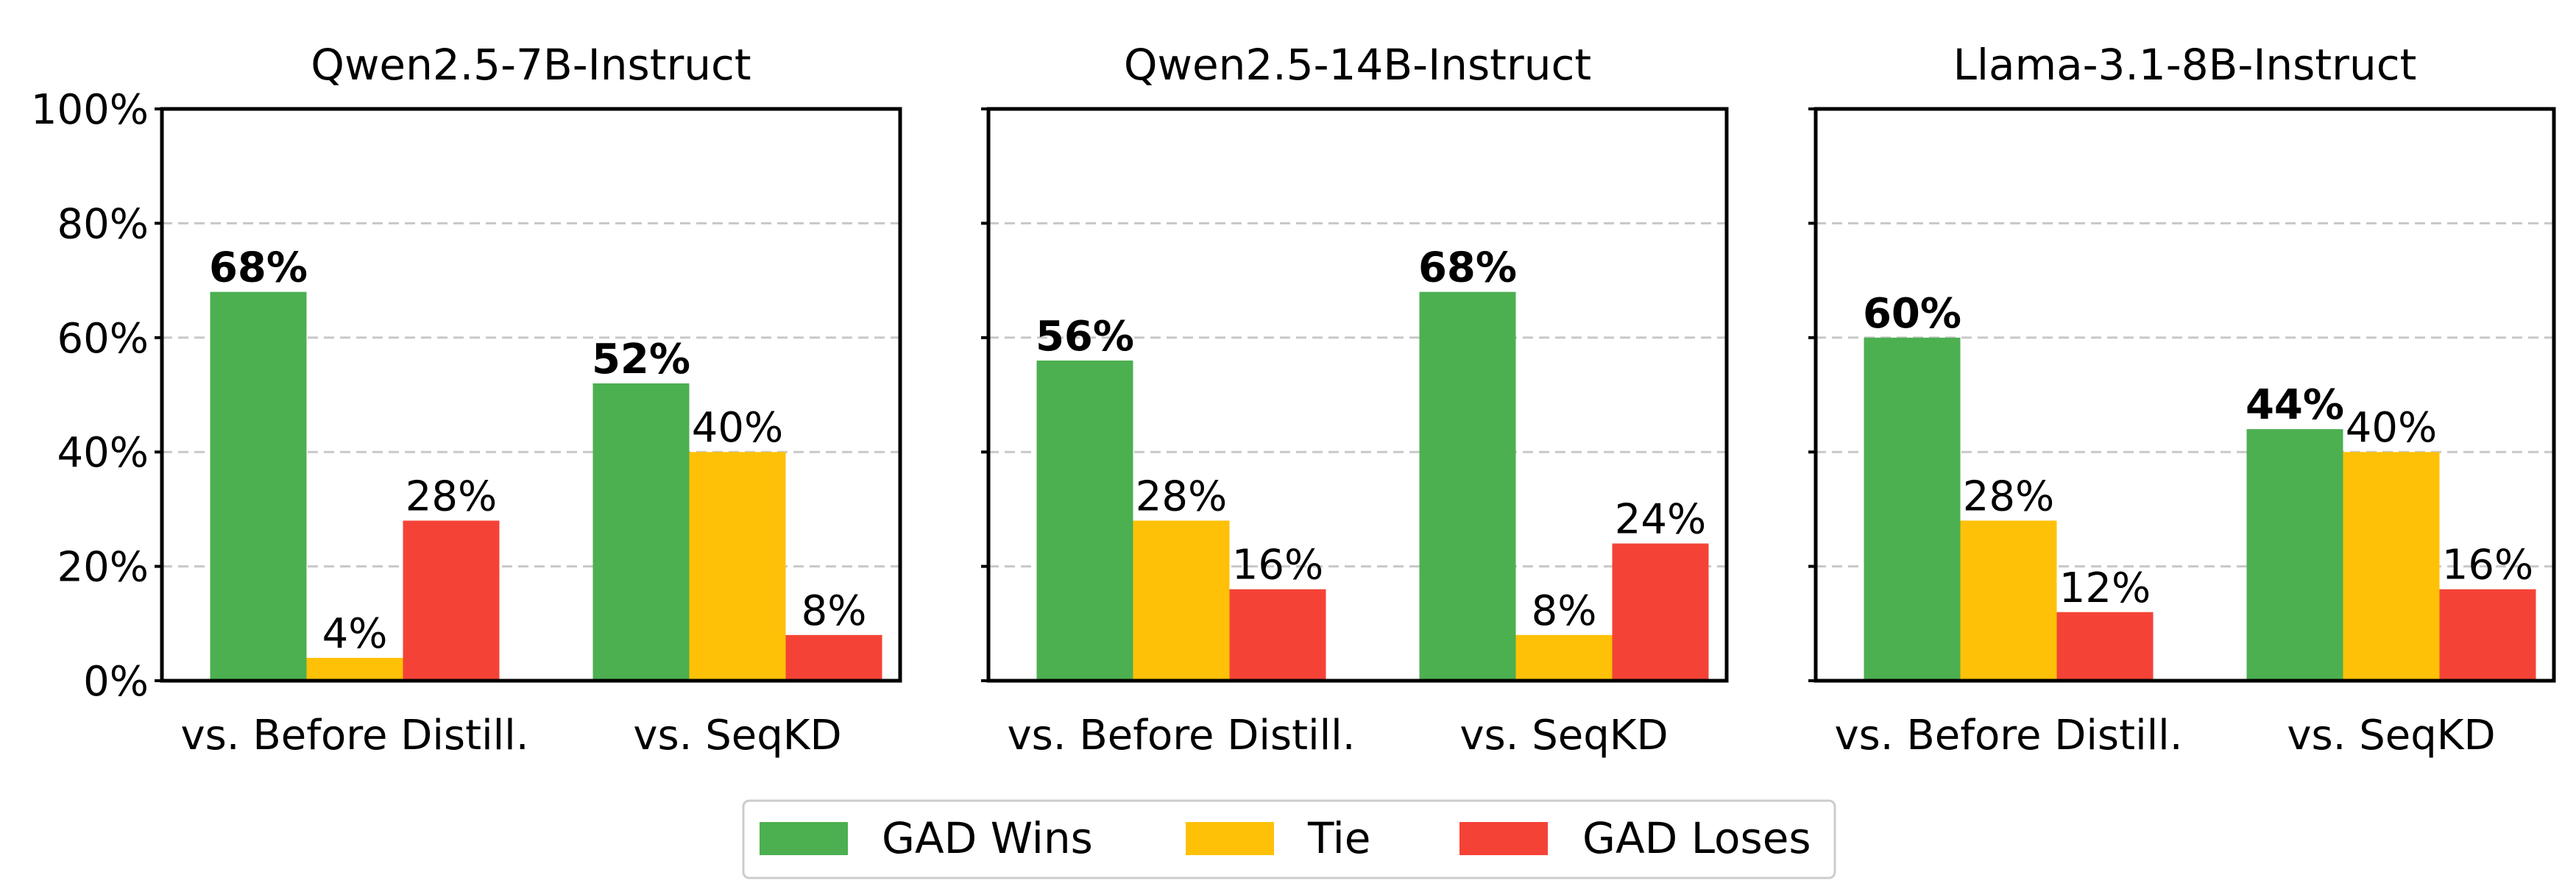  I want to click on y-tick-label: 100%, so click(90, 110).